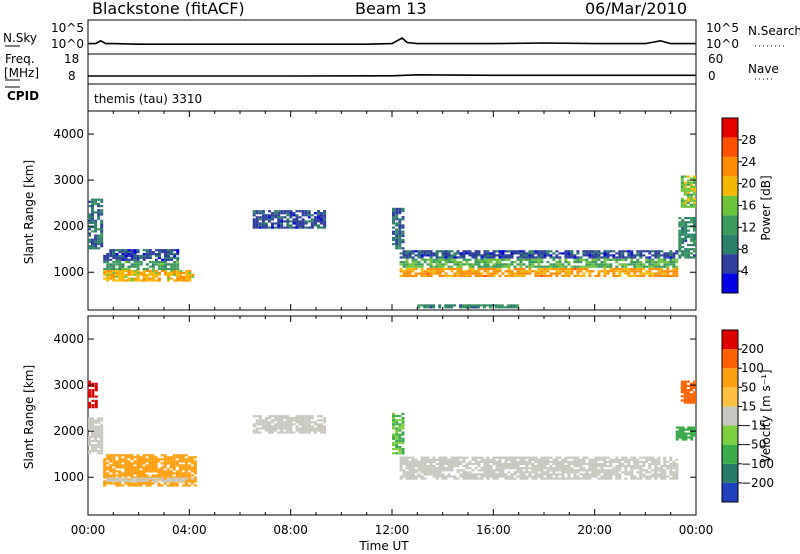 This screenshot has width=800, height=554. I want to click on velocity-colorbar-tick-label: 200, so click(752, 349).